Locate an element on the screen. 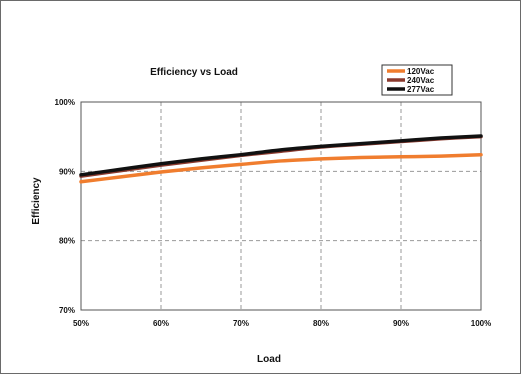  series-line-277vac is located at coordinates (281, 155).